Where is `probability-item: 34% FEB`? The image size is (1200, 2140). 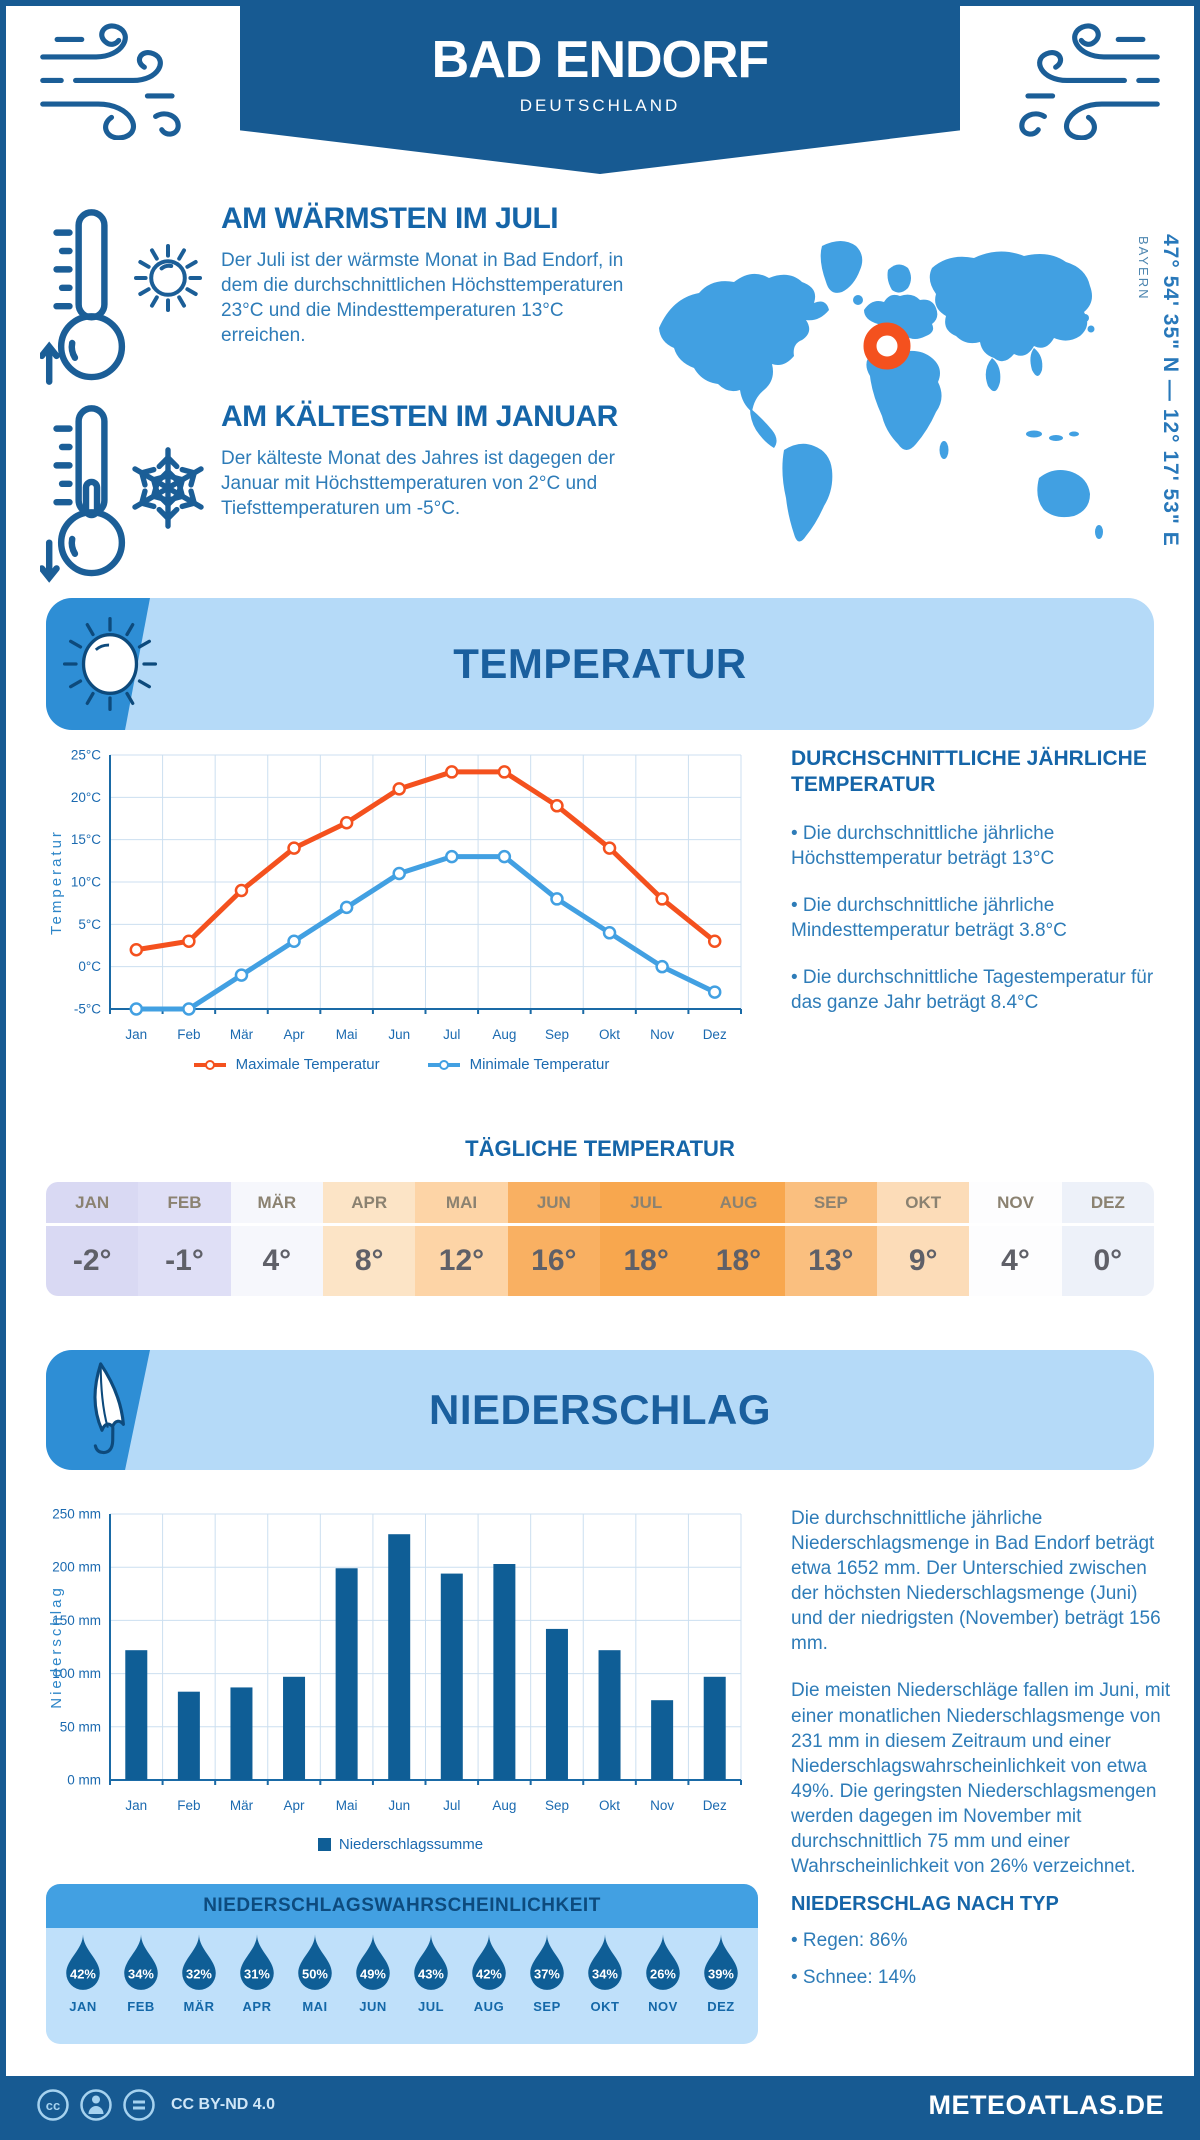
probability-item: 34% FEB is located at coordinates (141, 1973).